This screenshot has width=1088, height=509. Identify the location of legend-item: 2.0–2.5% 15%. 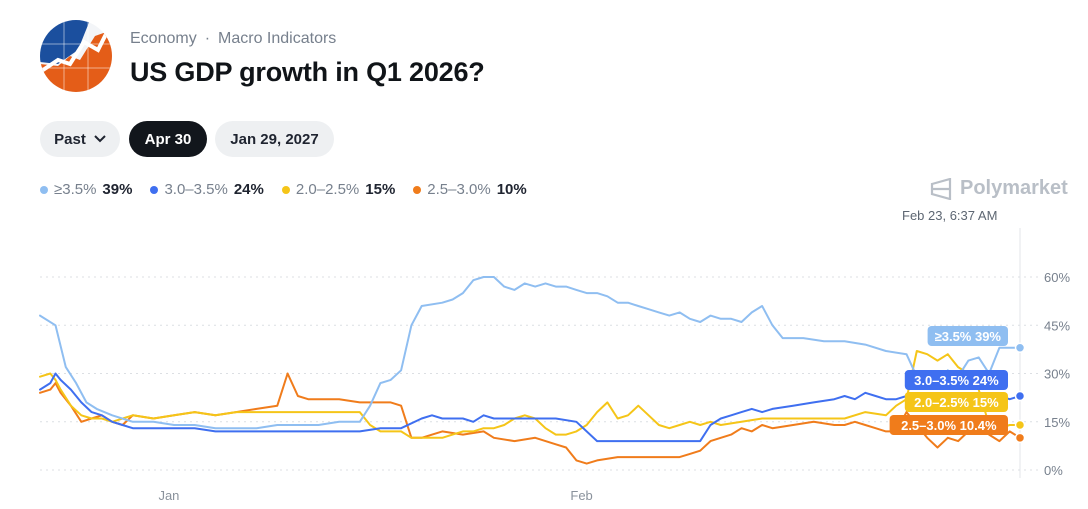
(338, 189).